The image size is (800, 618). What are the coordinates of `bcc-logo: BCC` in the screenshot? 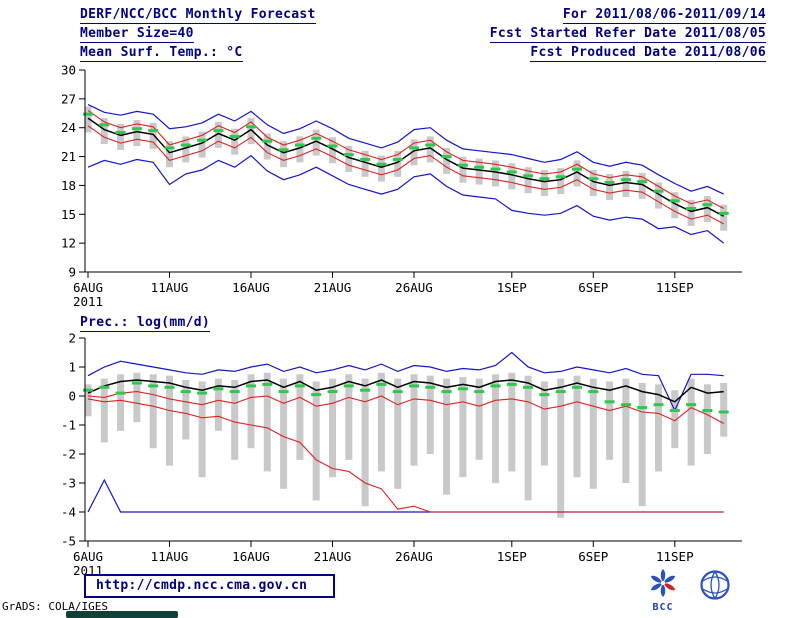 It's located at (663, 591).